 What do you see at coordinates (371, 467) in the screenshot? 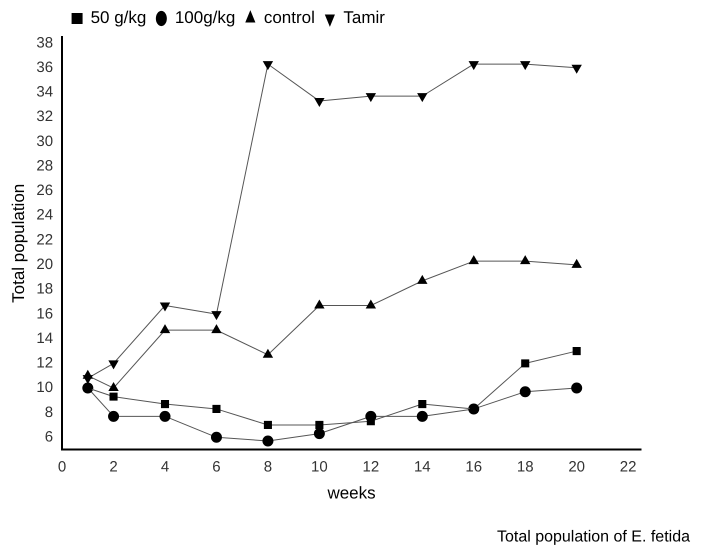
I see `x-tick-label: 12` at bounding box center [371, 467].